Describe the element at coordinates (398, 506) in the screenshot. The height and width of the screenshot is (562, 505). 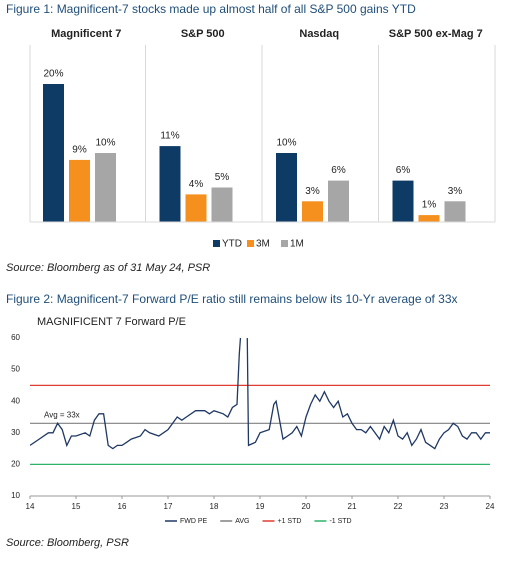
I see `x-tick-label: 22` at that location.